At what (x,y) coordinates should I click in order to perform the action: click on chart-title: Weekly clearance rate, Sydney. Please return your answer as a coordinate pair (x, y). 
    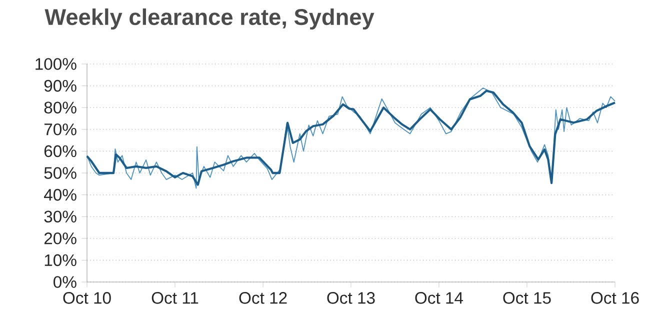
    Looking at the image, I should click on (209, 19).